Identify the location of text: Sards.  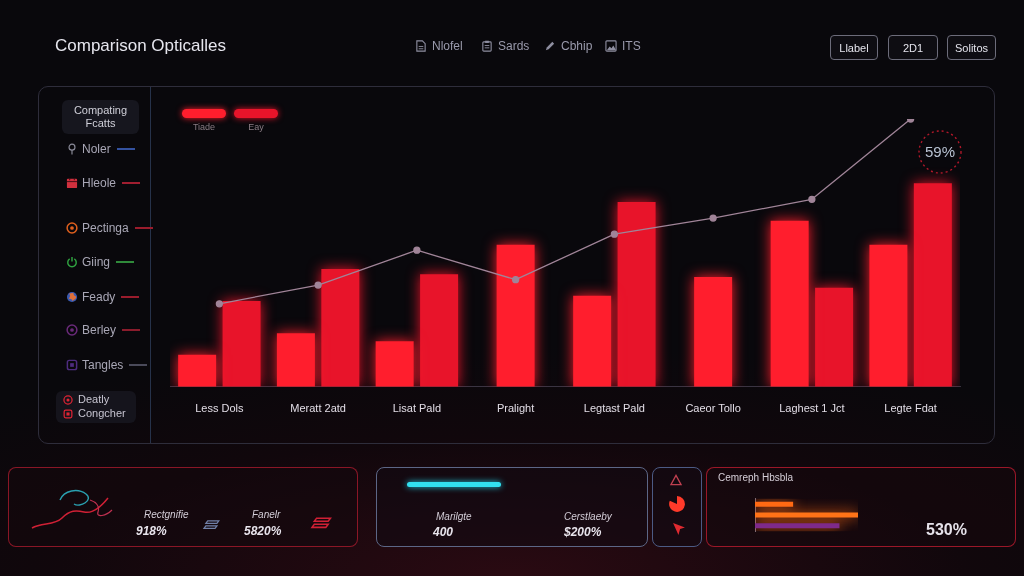
(514, 46).